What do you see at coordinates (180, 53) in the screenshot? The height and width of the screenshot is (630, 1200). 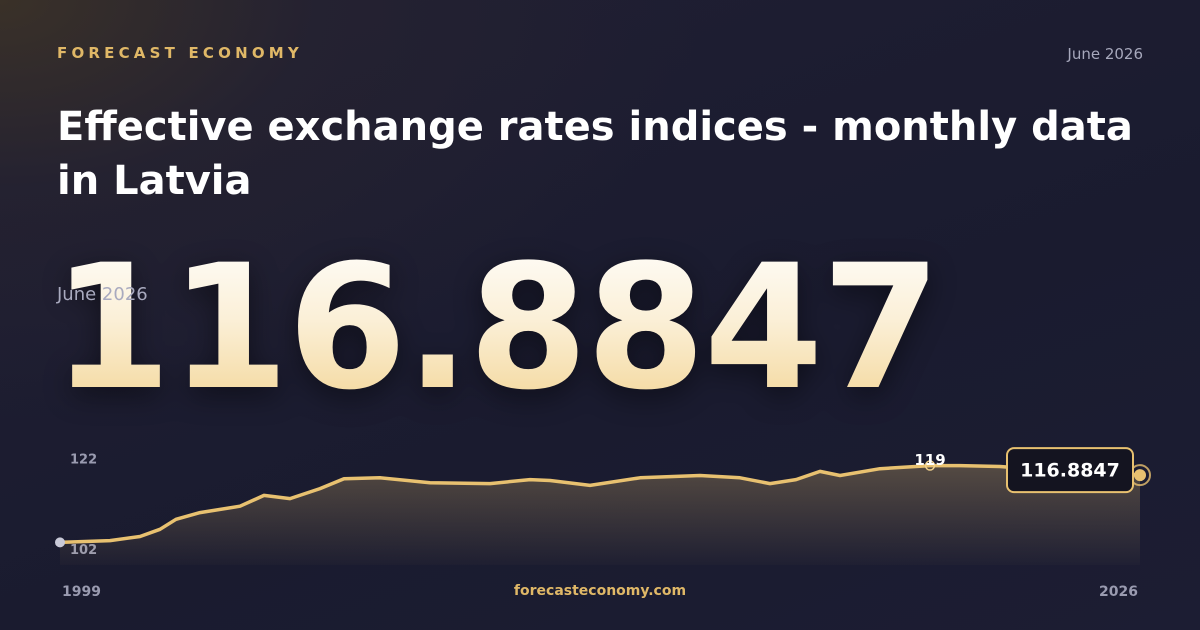 I see `brand: FORECAST ECONOMY` at bounding box center [180, 53].